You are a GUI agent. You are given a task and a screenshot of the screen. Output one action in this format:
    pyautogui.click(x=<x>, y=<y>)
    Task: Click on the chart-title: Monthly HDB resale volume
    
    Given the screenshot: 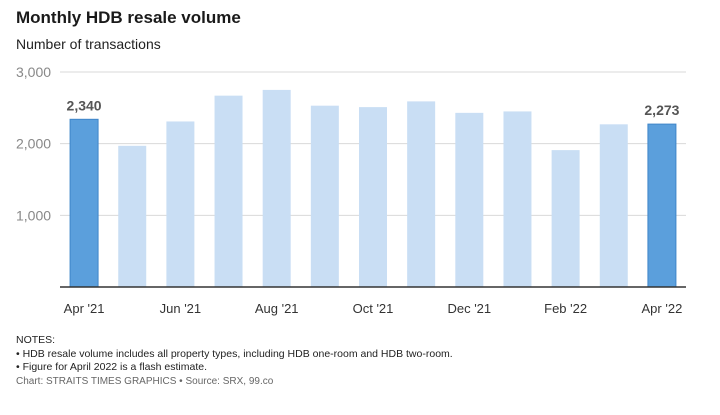 What is the action you would take?
    pyautogui.click(x=128, y=17)
    